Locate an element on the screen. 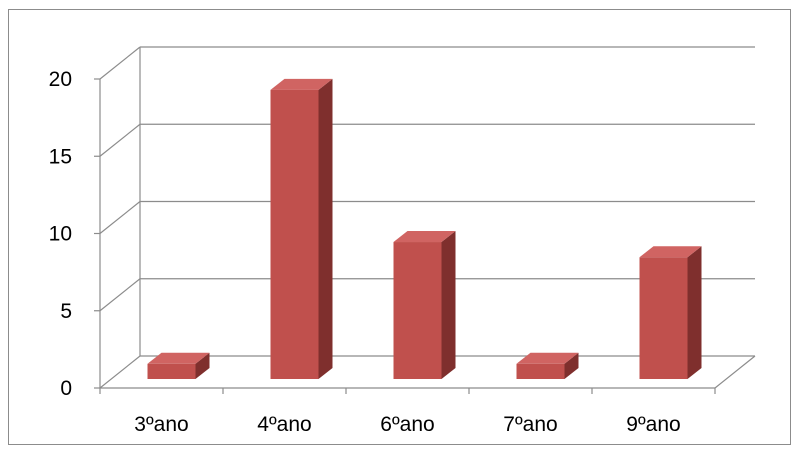 The width and height of the screenshot is (800, 453). bar-7ºano is located at coordinates (547, 365).